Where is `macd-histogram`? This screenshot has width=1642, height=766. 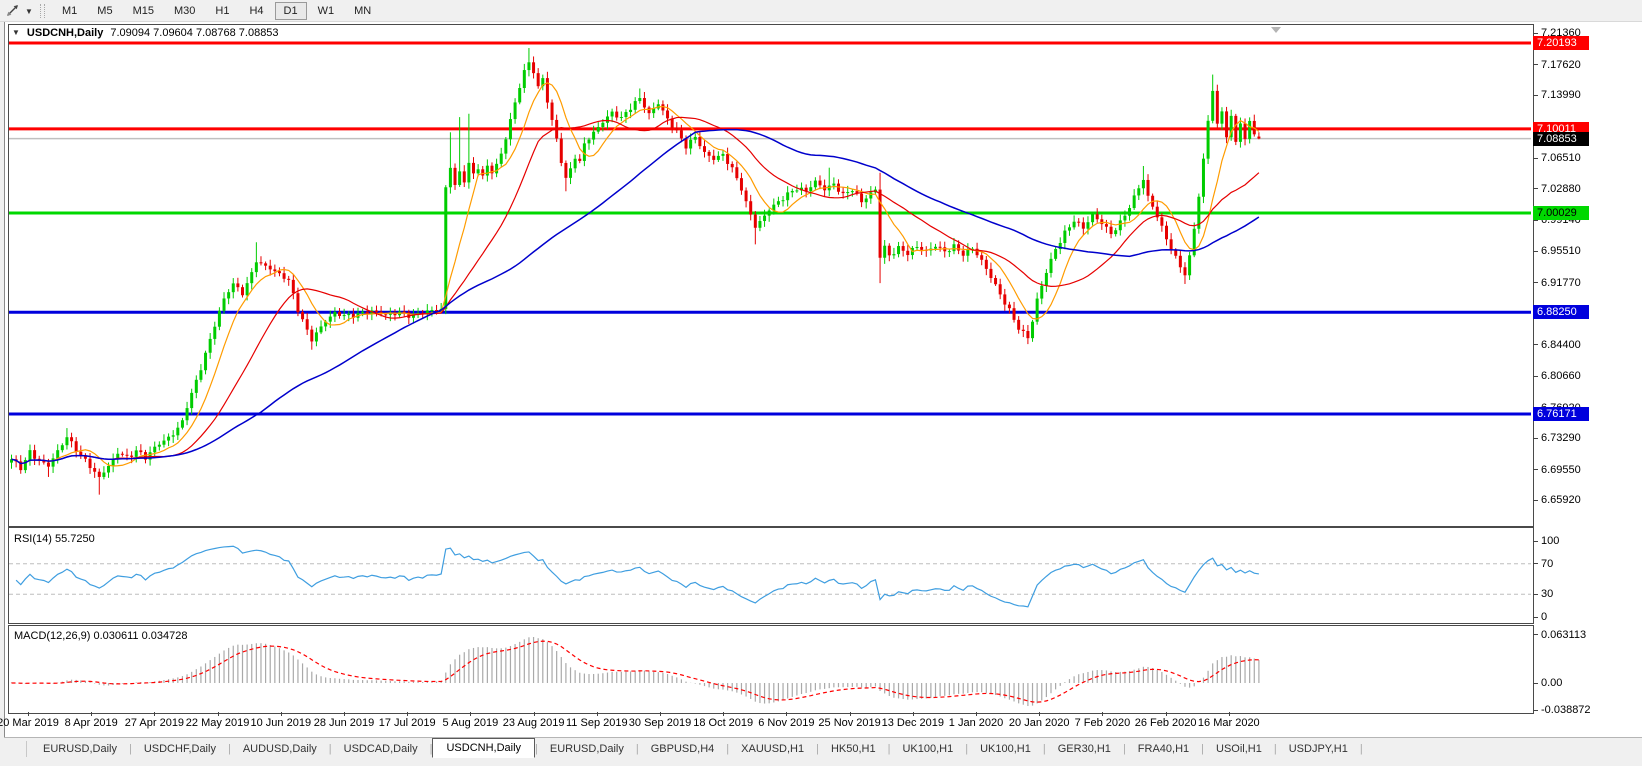 macd-histogram is located at coordinates (635, 671).